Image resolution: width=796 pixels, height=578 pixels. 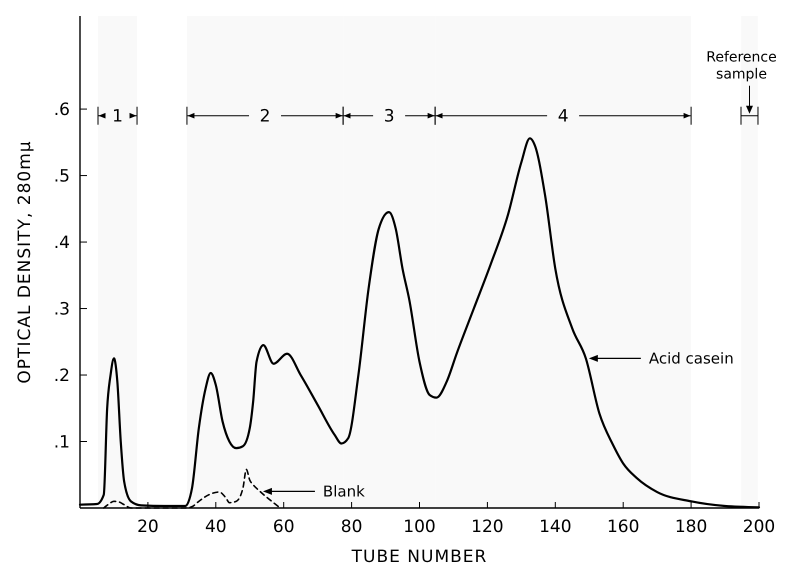 I want to click on x-tick-label: 140, so click(x=555, y=527).